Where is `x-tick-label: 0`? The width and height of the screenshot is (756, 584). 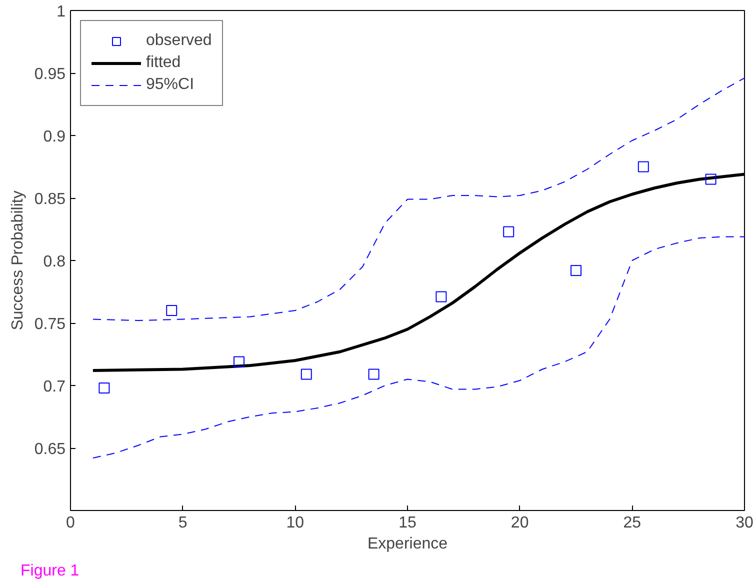 x-tick-label: 0 is located at coordinates (71, 523).